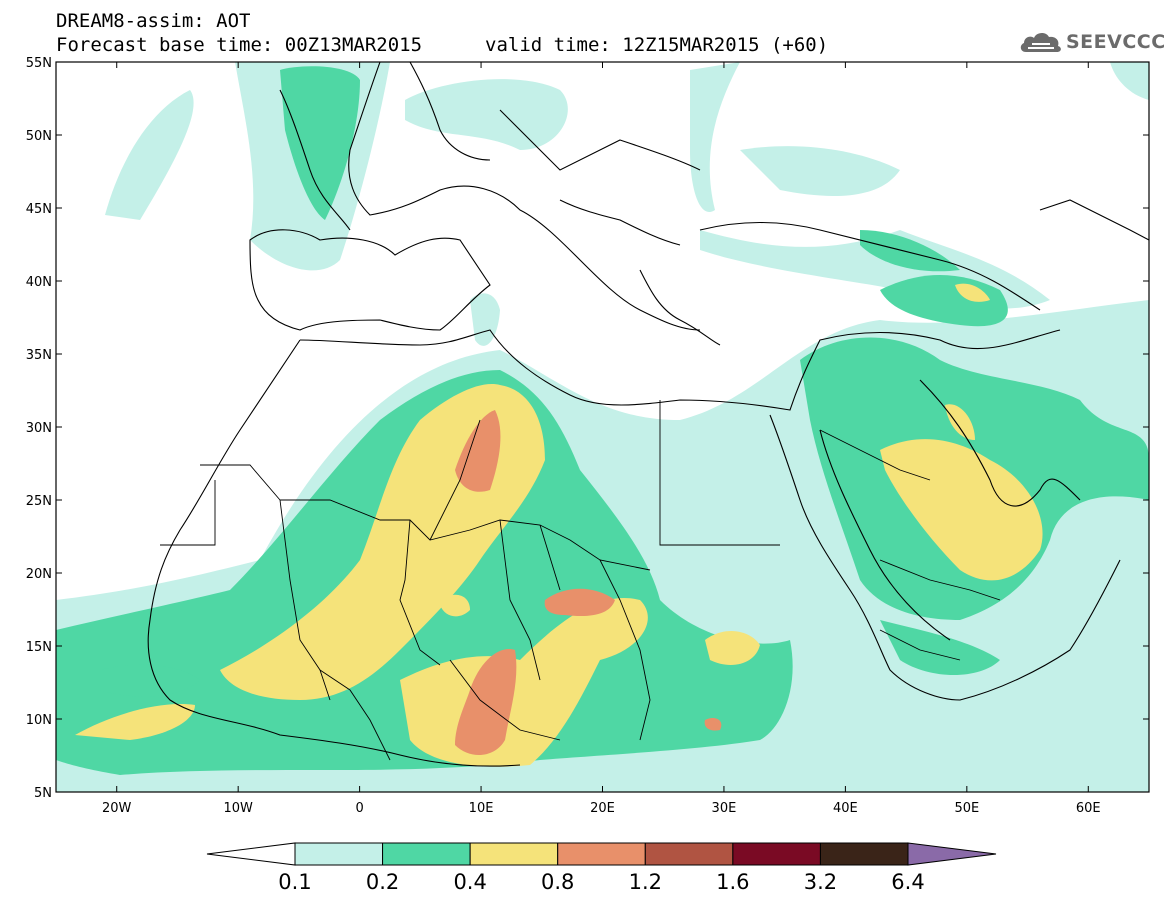 The height and width of the screenshot is (905, 1165). What do you see at coordinates (470, 882) in the screenshot?
I see `colorbar-level-label: 0.4` at bounding box center [470, 882].